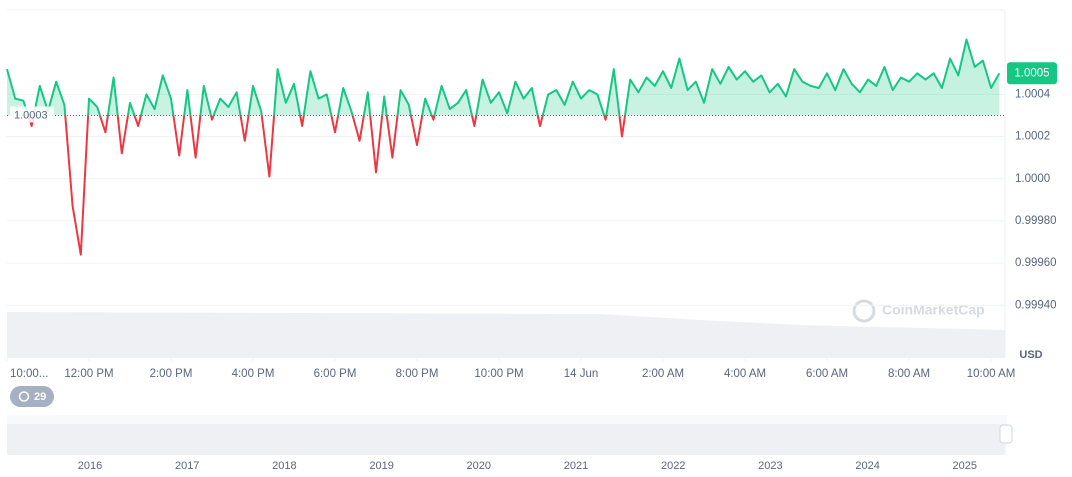 The image size is (1072, 477). I want to click on x-tick-label: 4:00 AM, so click(745, 374).